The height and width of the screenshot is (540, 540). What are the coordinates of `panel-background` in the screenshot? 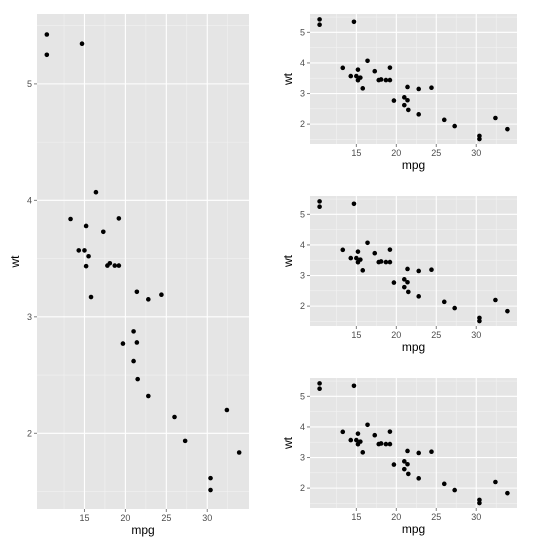 It's located at (413, 79).